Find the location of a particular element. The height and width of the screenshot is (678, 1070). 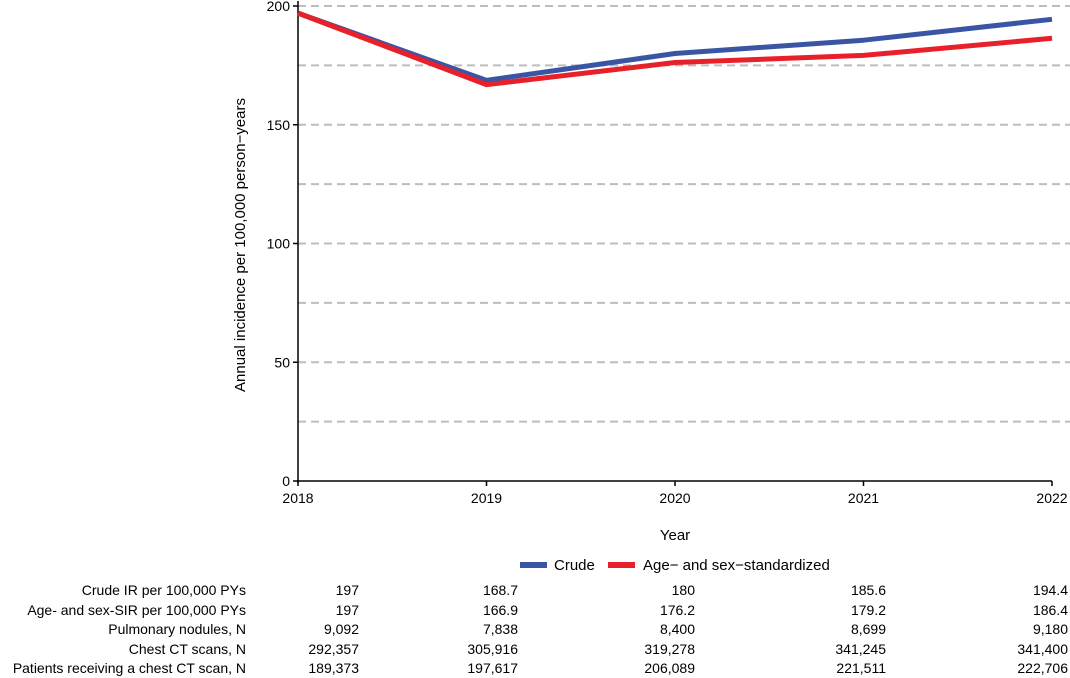

x-tick-label: 2019 is located at coordinates (486, 498).